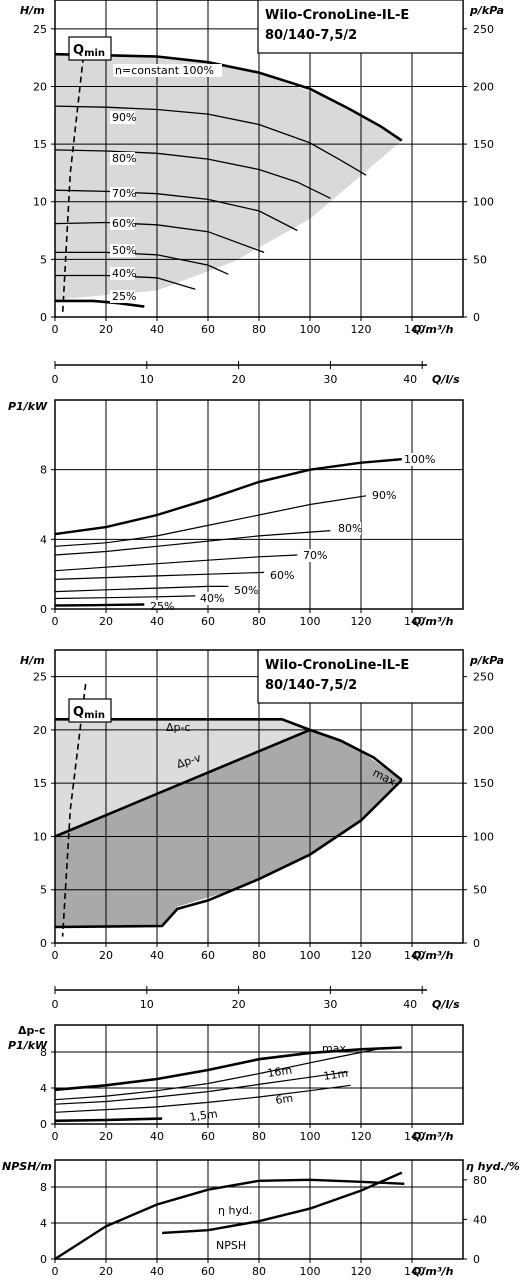 The width and height of the screenshot is (525, 1280). What do you see at coordinates (486, 660) in the screenshot?
I see `p-kpa-axis-label-2: p/kPa` at bounding box center [486, 660].